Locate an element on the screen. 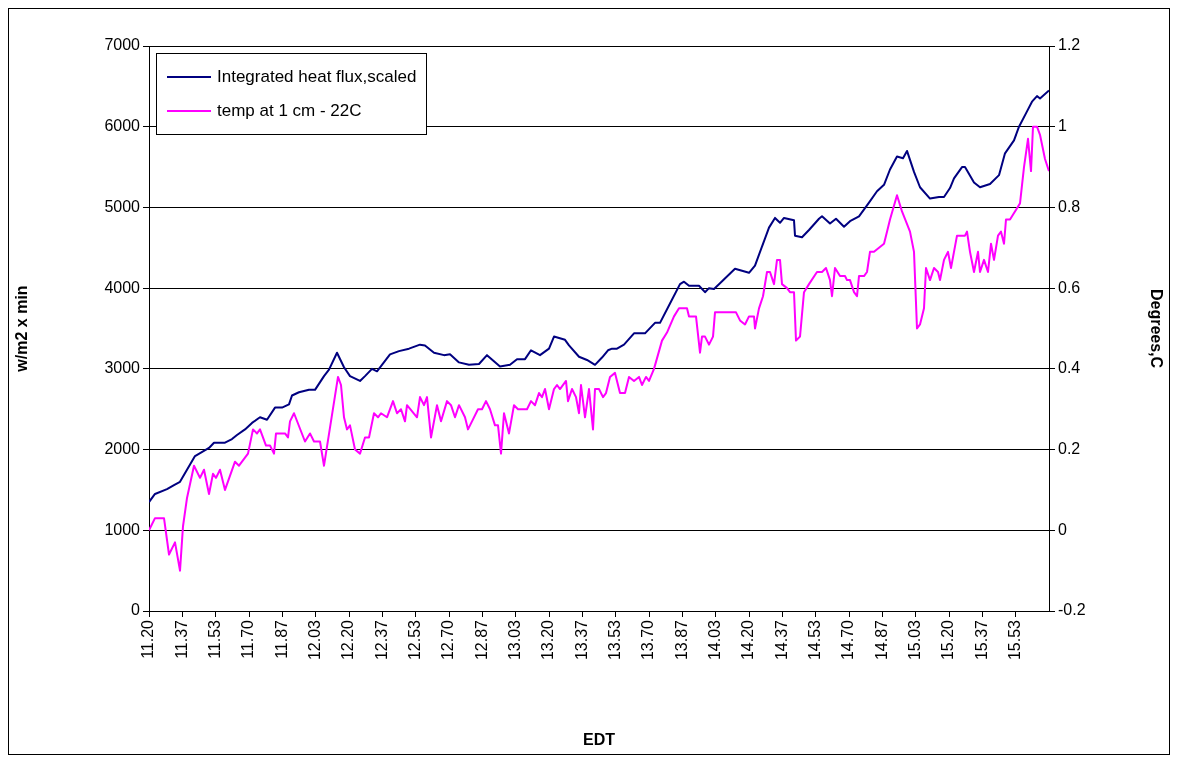 This screenshot has width=1177, height=761. y2-tick-label: 1.2 is located at coordinates (1069, 45).